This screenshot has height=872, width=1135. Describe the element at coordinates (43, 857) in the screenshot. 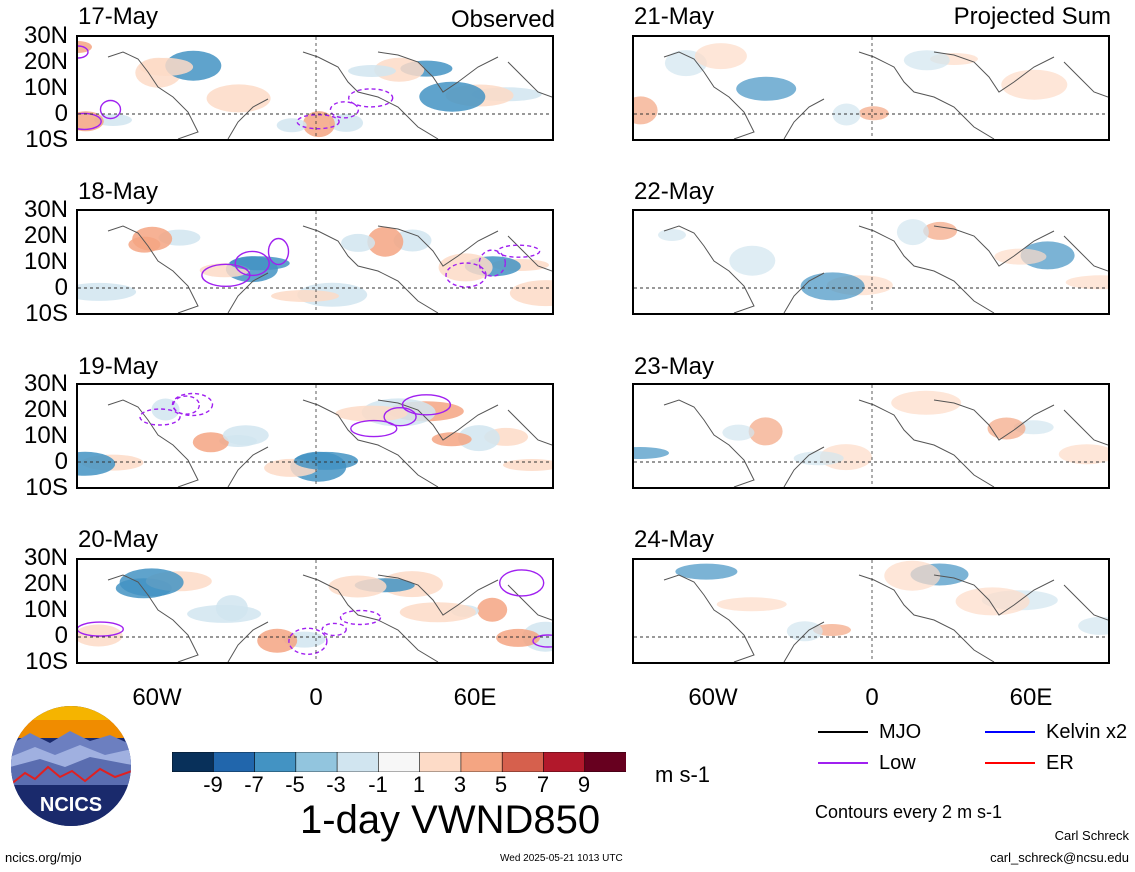

I see `site-link: ncics.org/mjo` at that location.